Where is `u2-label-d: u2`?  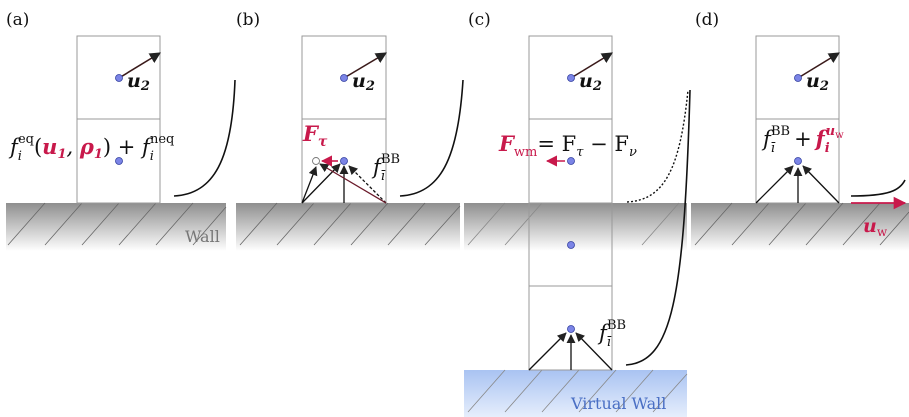
u2-label-d: u2 is located at coordinates (817, 82).